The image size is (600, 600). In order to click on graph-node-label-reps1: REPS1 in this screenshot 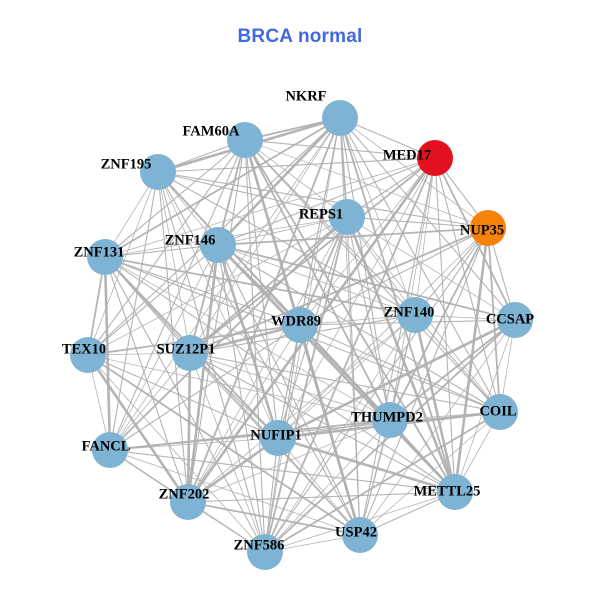, I will do `click(321, 214)`.